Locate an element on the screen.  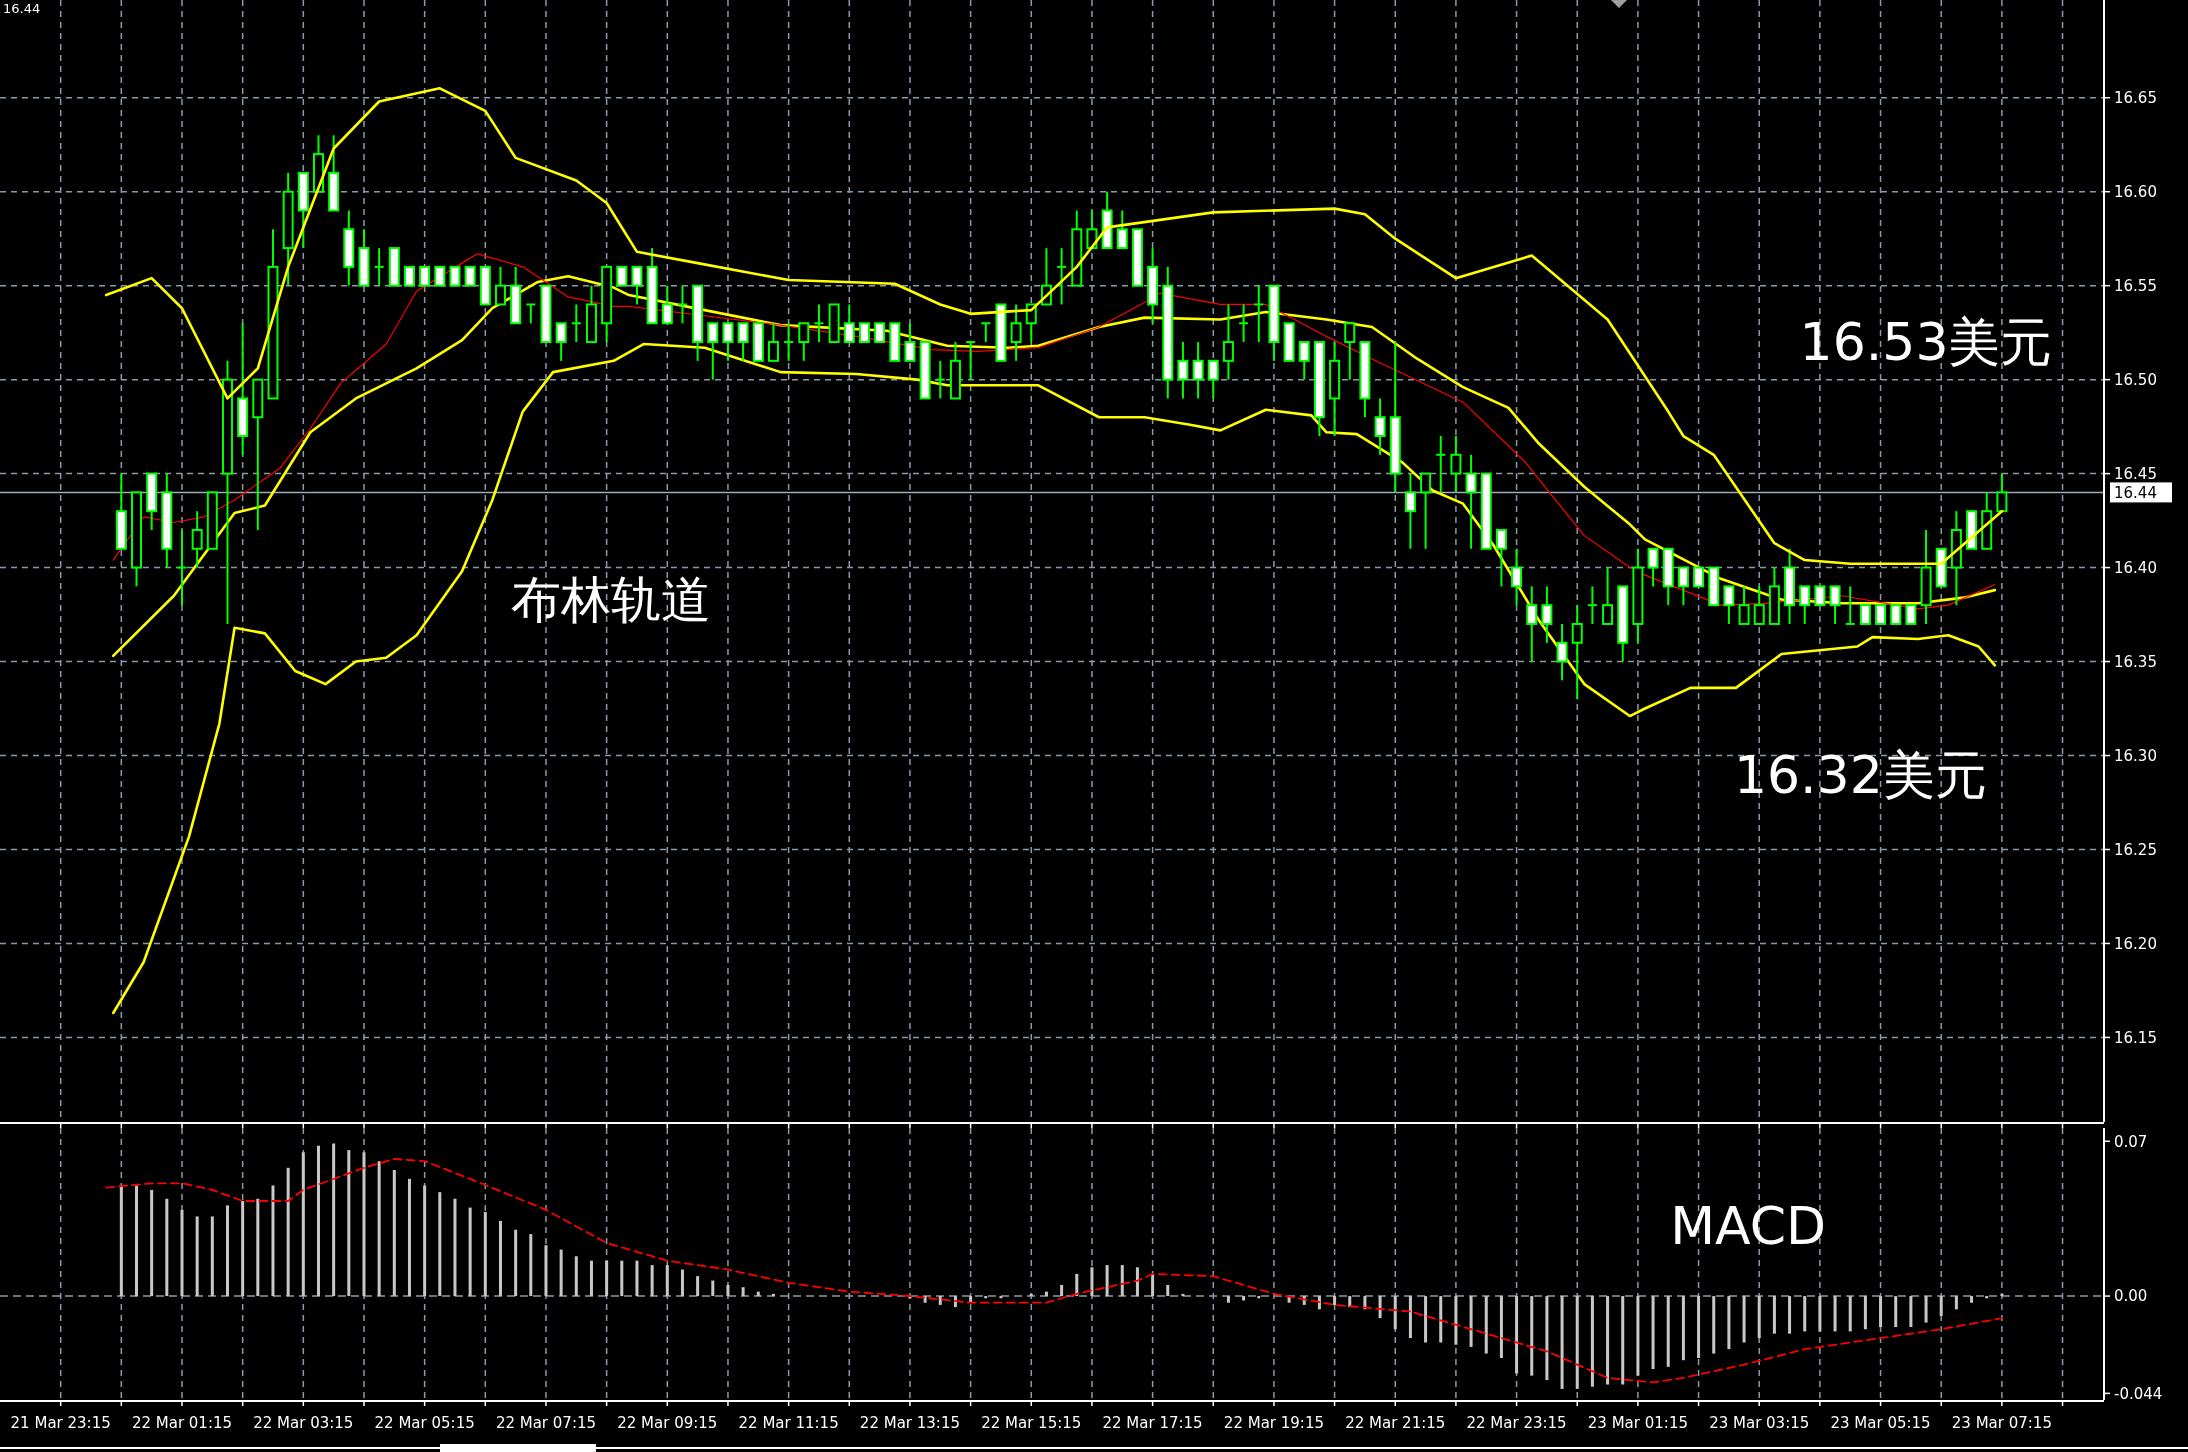
annotation: 16.32美元 is located at coordinates (1860, 774).